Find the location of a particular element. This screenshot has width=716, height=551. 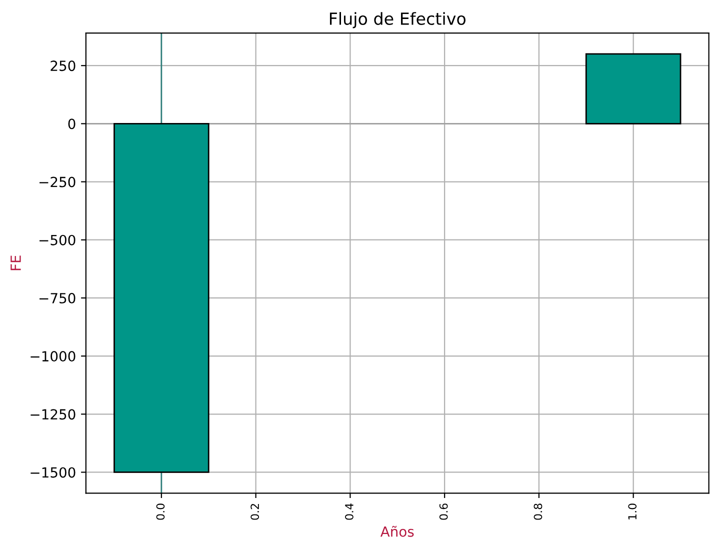

x-axis-title: Años is located at coordinates (397, 531).